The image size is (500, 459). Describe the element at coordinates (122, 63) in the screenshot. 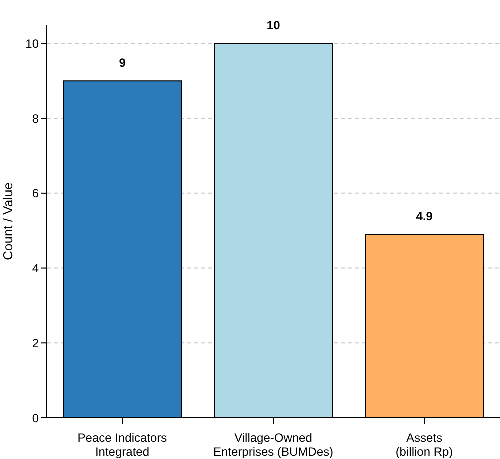

I see `data-label: 9` at that location.